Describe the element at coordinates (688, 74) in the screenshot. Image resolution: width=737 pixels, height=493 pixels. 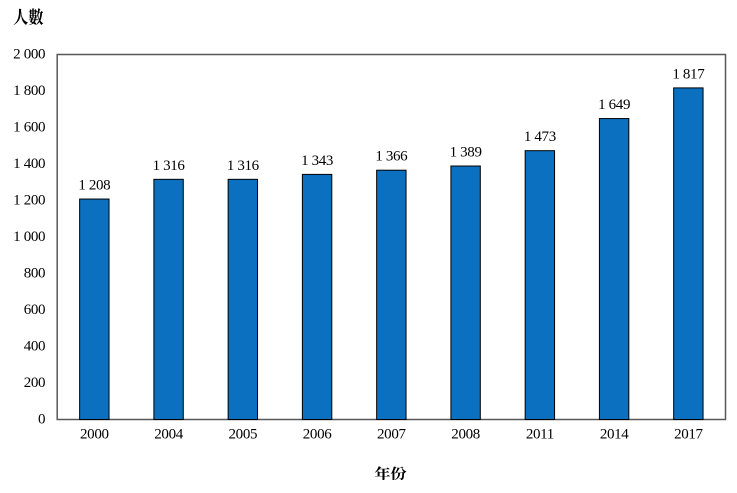
I see `svg-text: 1 817` at that location.